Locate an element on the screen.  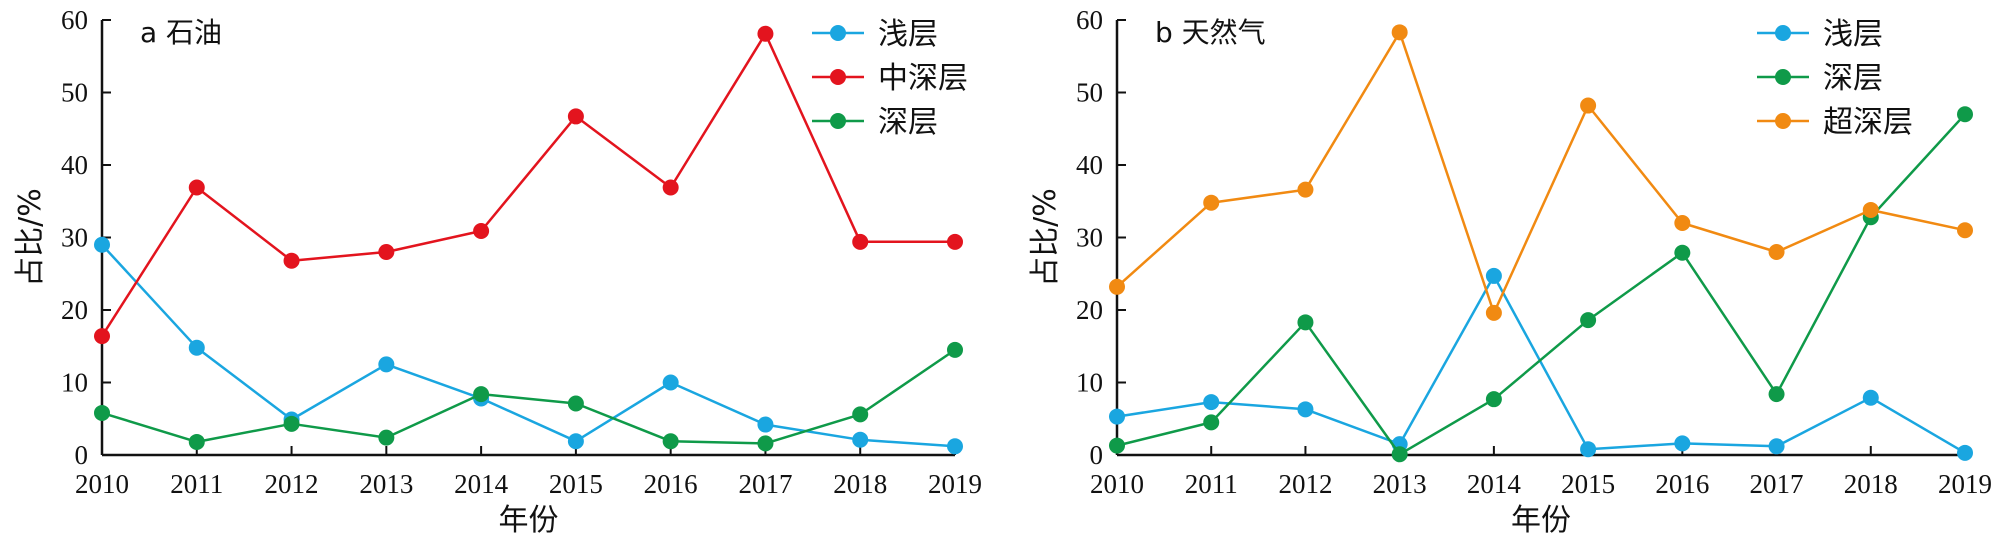
y-tick-label: 0 is located at coordinates (1097, 455).